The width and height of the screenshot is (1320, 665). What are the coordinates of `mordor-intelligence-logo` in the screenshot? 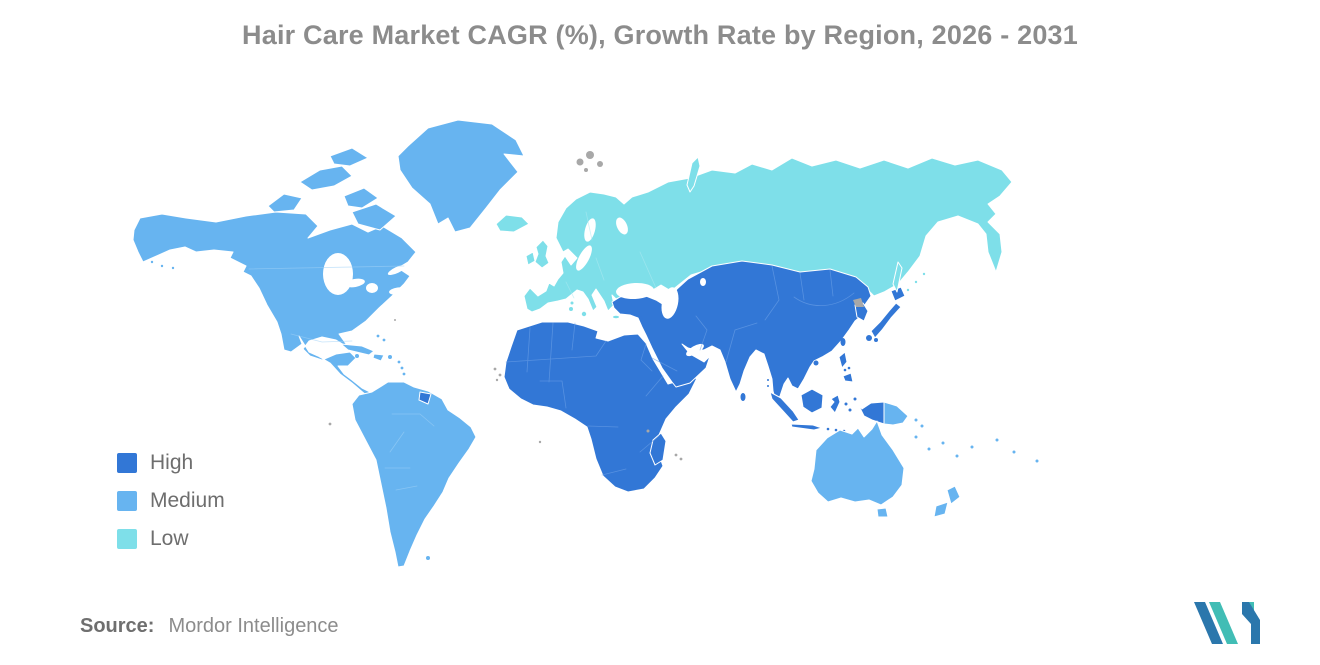 It's located at (1227, 623).